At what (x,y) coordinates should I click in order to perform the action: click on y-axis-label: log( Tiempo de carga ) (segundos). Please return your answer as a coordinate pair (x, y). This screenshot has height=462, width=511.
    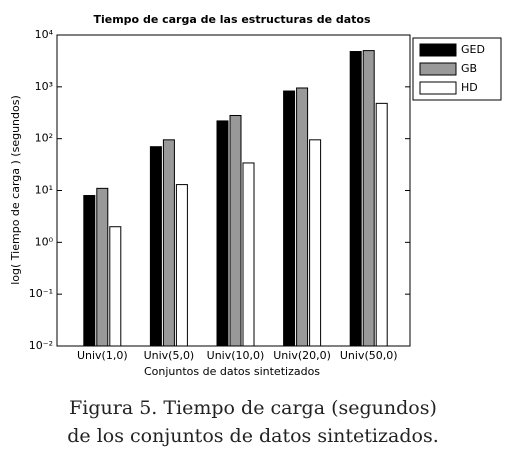
    Looking at the image, I should click on (15, 190).